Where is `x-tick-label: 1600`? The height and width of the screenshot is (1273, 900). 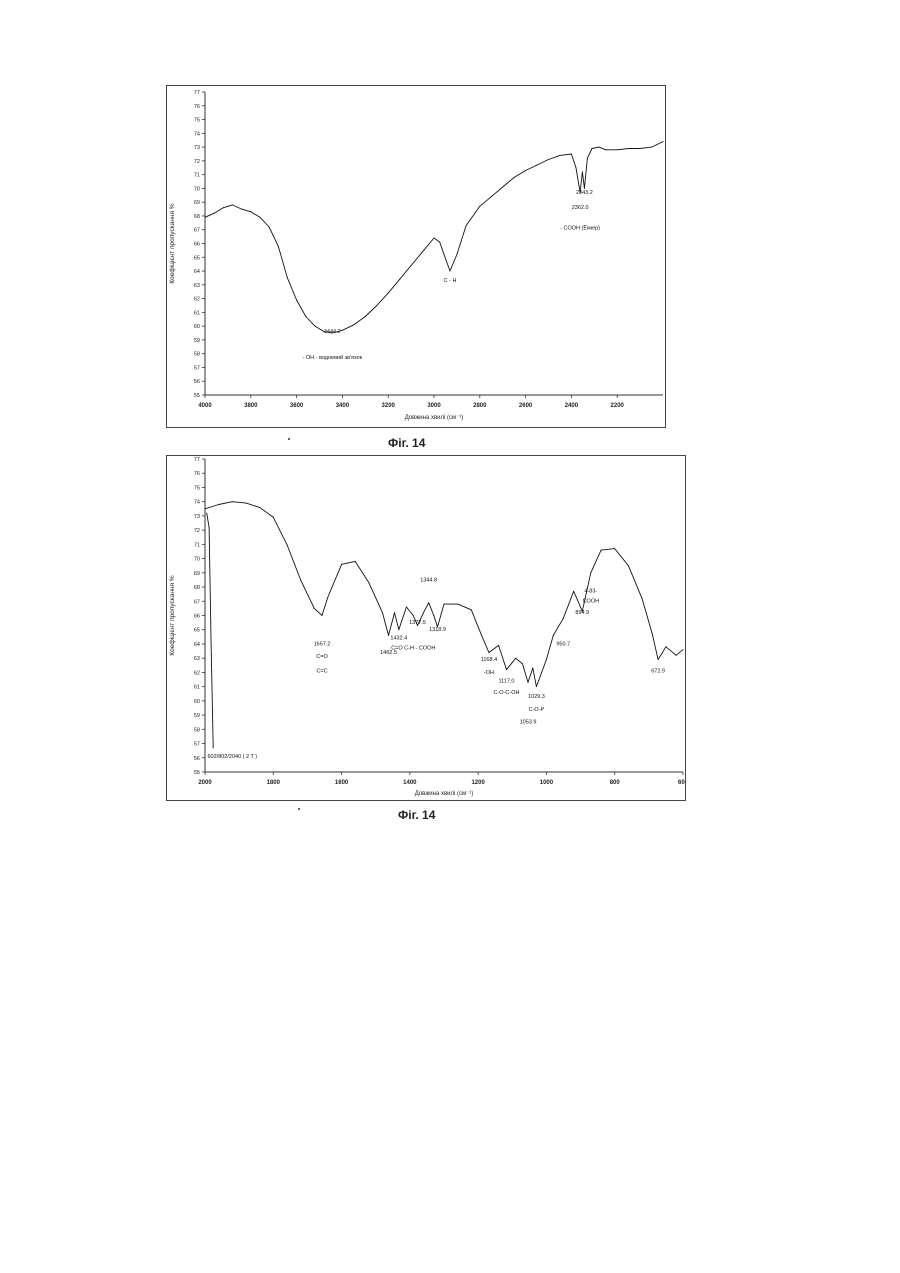 x-tick-label: 1600 is located at coordinates (342, 783).